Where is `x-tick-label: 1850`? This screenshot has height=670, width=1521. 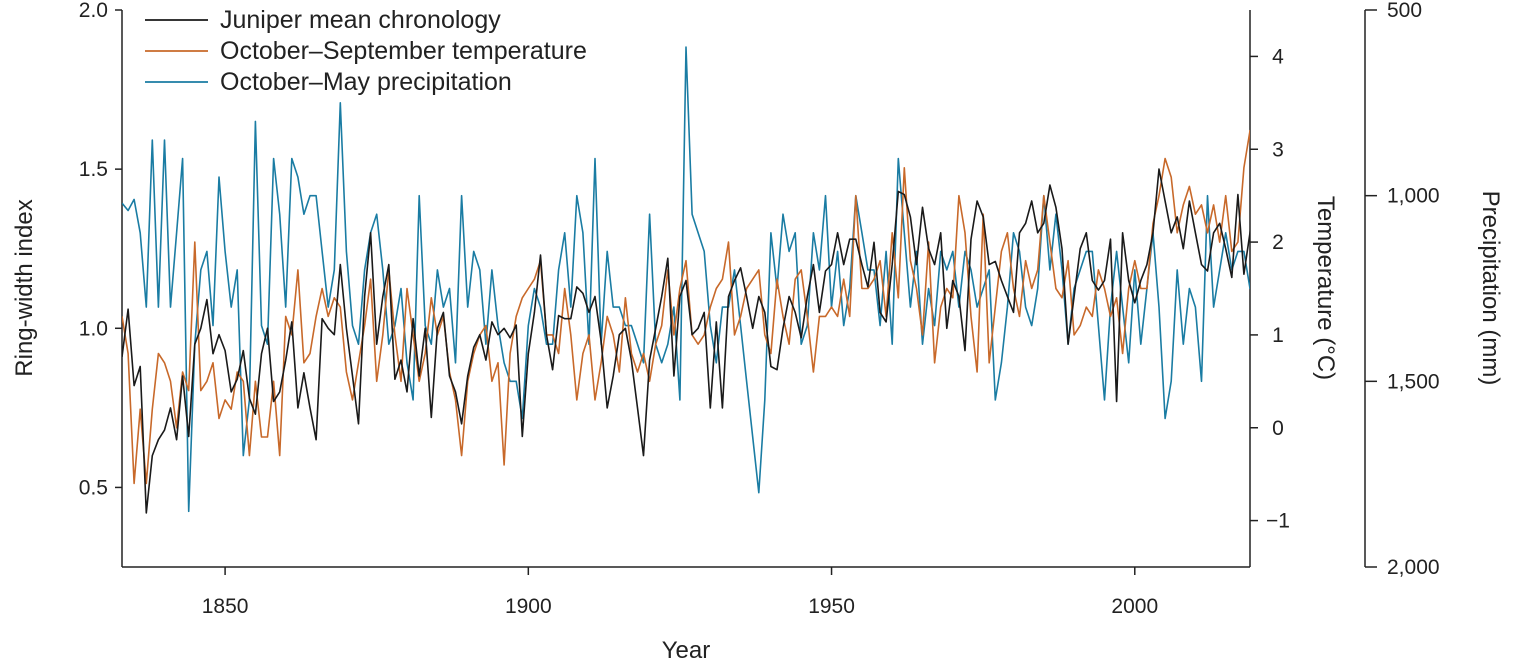
x-tick-label: 1850 is located at coordinates (225, 606).